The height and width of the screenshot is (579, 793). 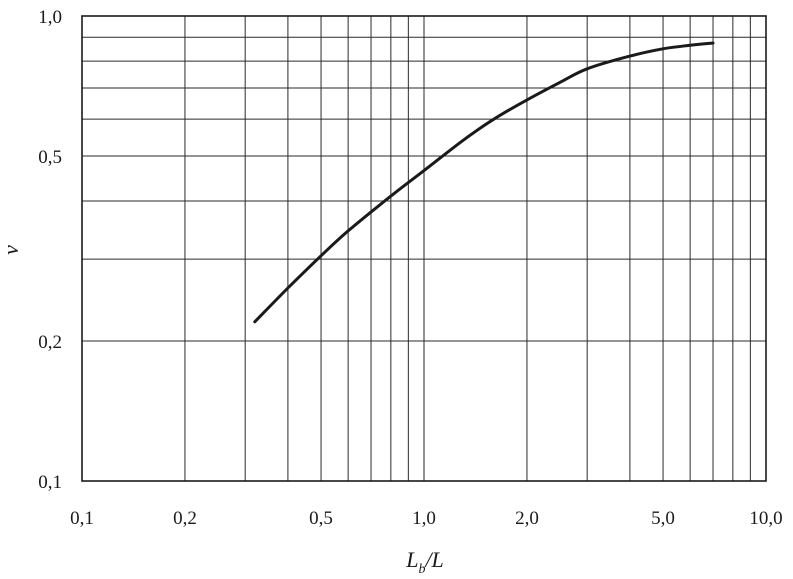 What do you see at coordinates (50, 250) in the screenshot?
I see `y-tick-labels: 0,1 0,2 0,5 1,0` at bounding box center [50, 250].